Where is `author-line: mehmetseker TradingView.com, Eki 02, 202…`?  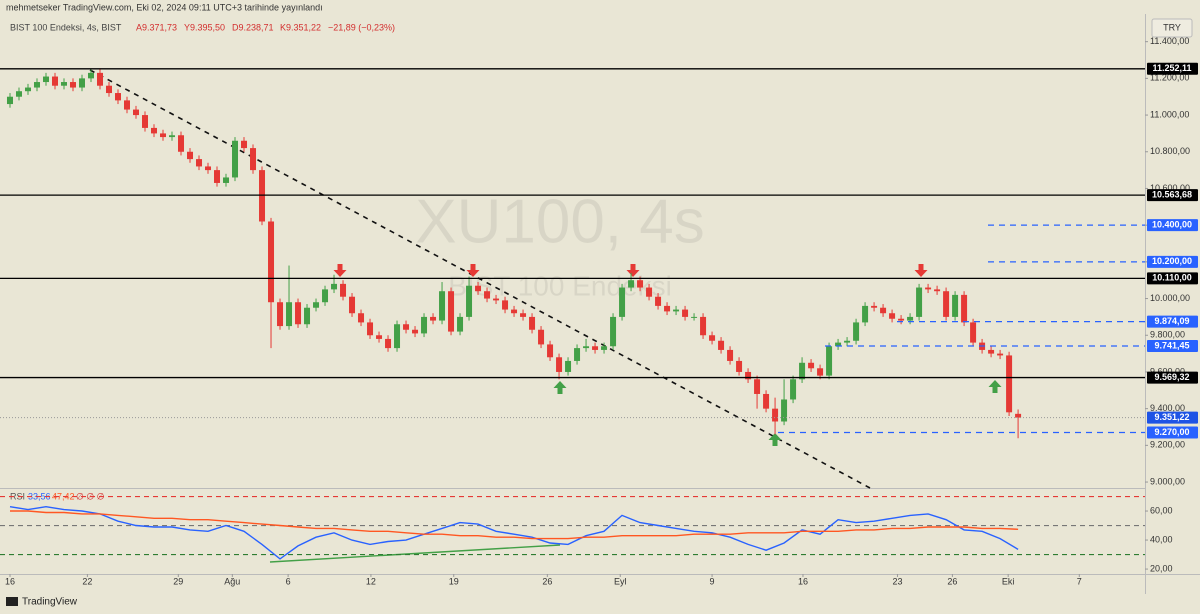 author-line: mehmetseker TradingView.com, Eki 02, 202… is located at coordinates (164, 7).